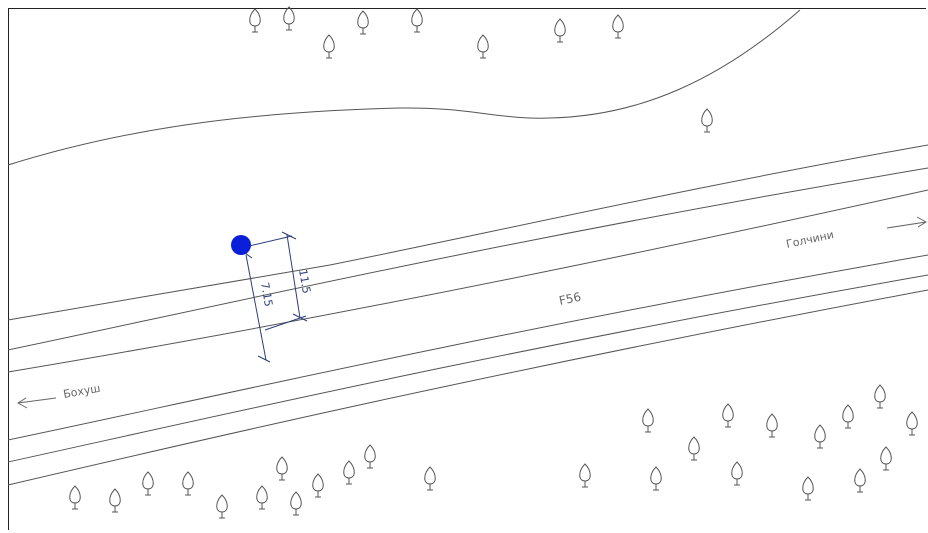 This screenshot has width=928, height=533. I want to click on direction-label-west: Бохуш, so click(81, 391).